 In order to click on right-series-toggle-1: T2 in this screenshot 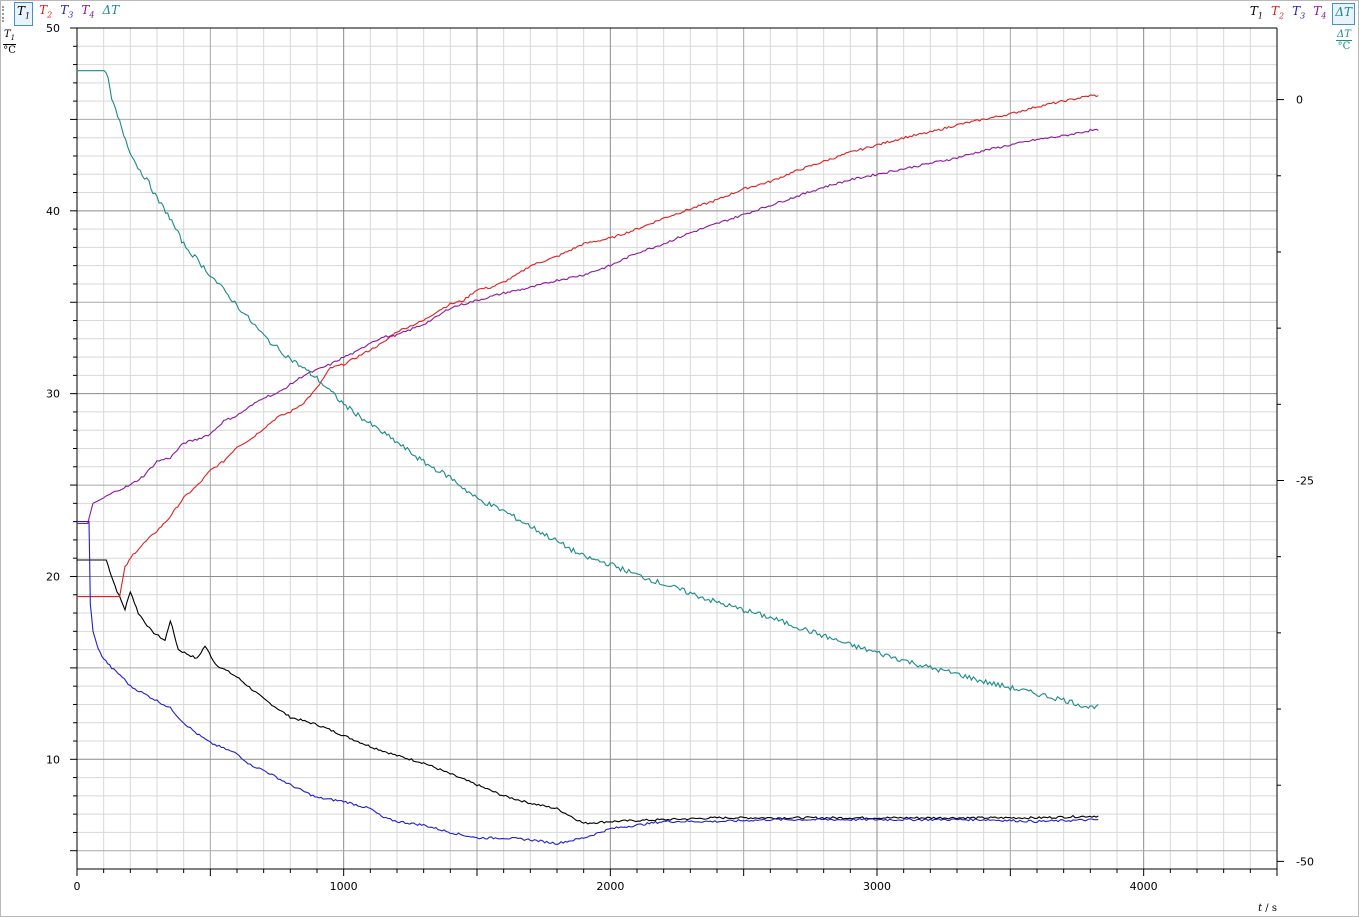, I will do `click(1277, 13)`.